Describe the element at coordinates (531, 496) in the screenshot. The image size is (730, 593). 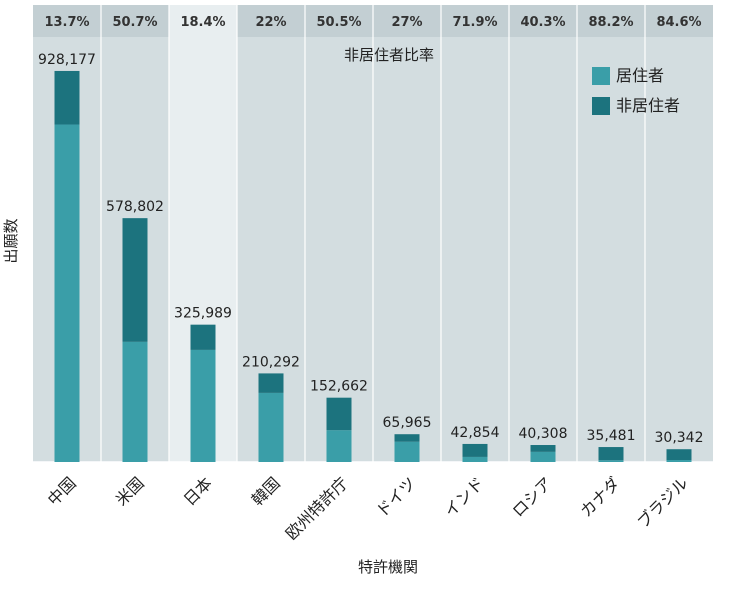
I see `category-label: ロシア` at that location.